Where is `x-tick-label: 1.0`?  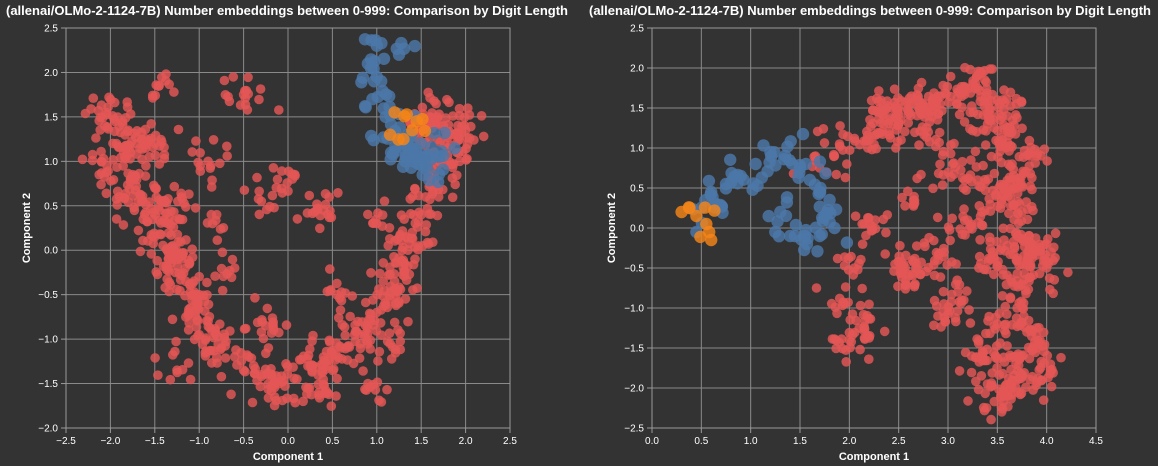 x-tick-label: 1.0 is located at coordinates (377, 441).